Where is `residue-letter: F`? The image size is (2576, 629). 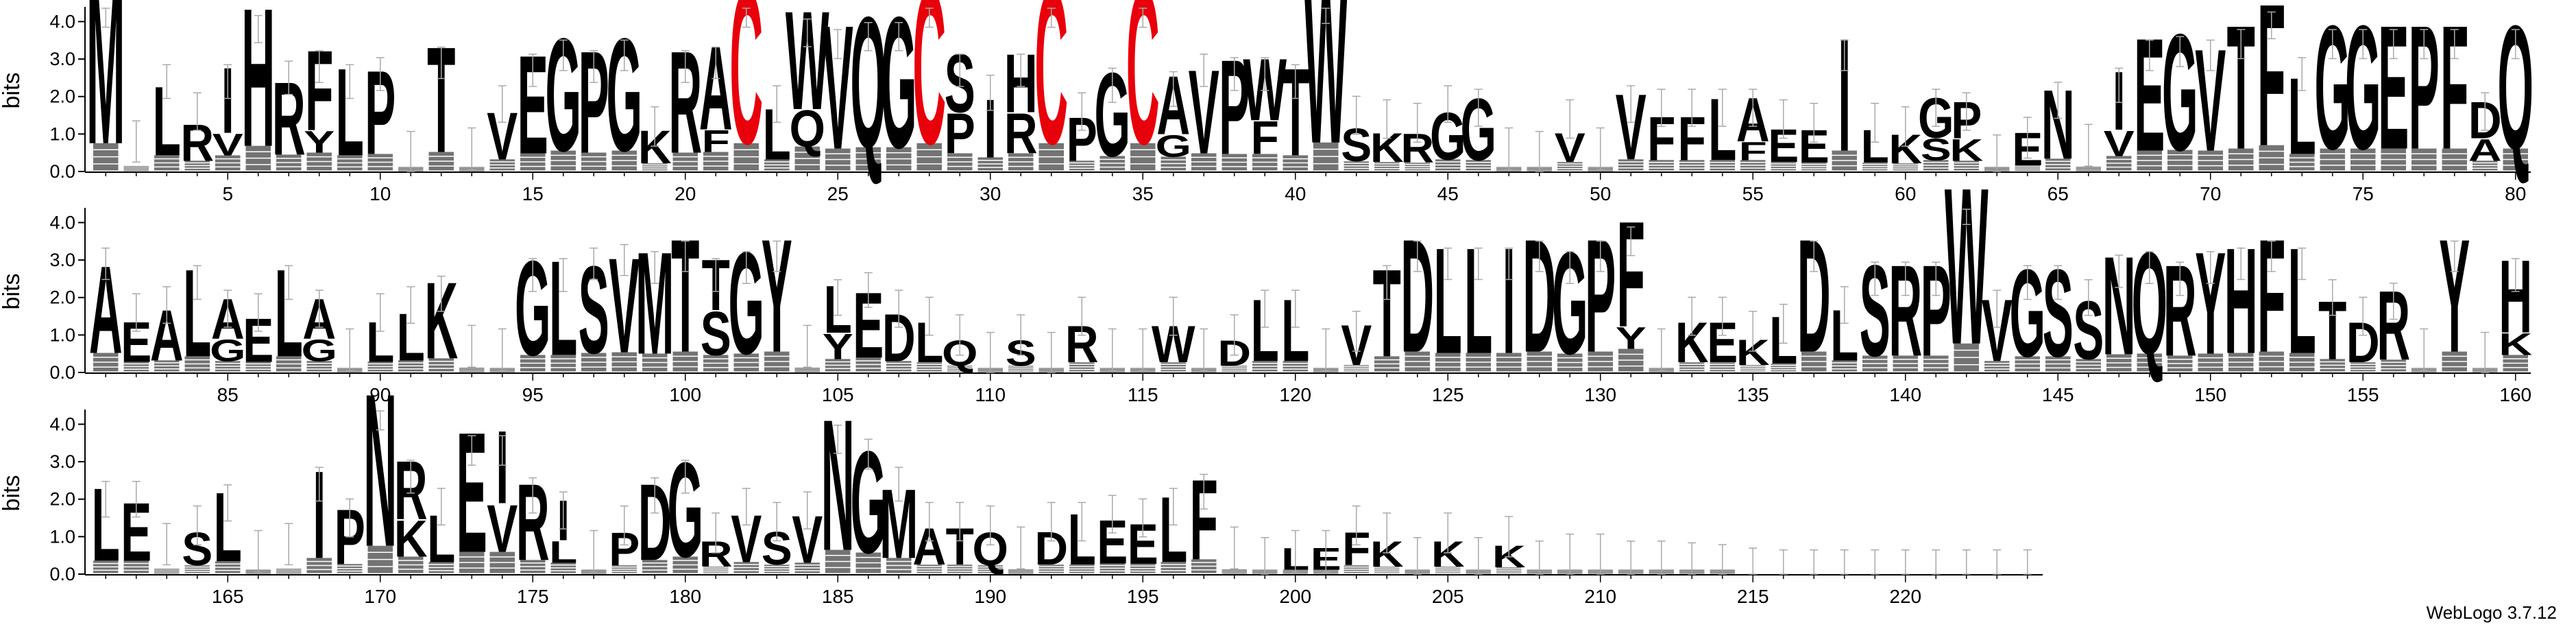
residue-letter: F is located at coordinates (1753, 151).